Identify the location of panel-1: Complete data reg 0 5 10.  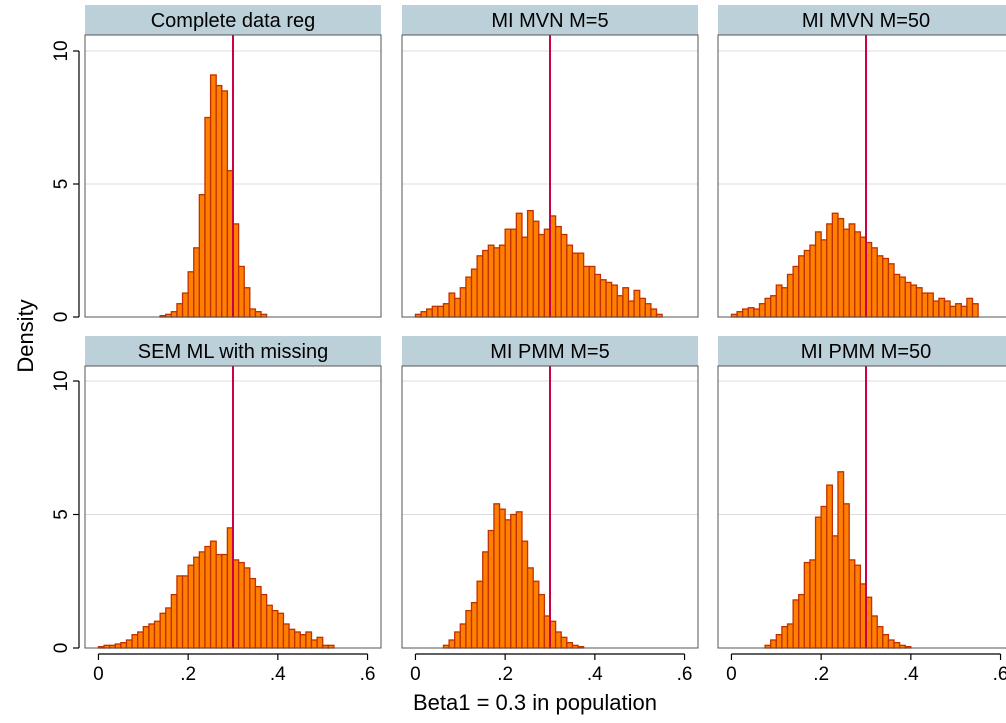
(216, 163).